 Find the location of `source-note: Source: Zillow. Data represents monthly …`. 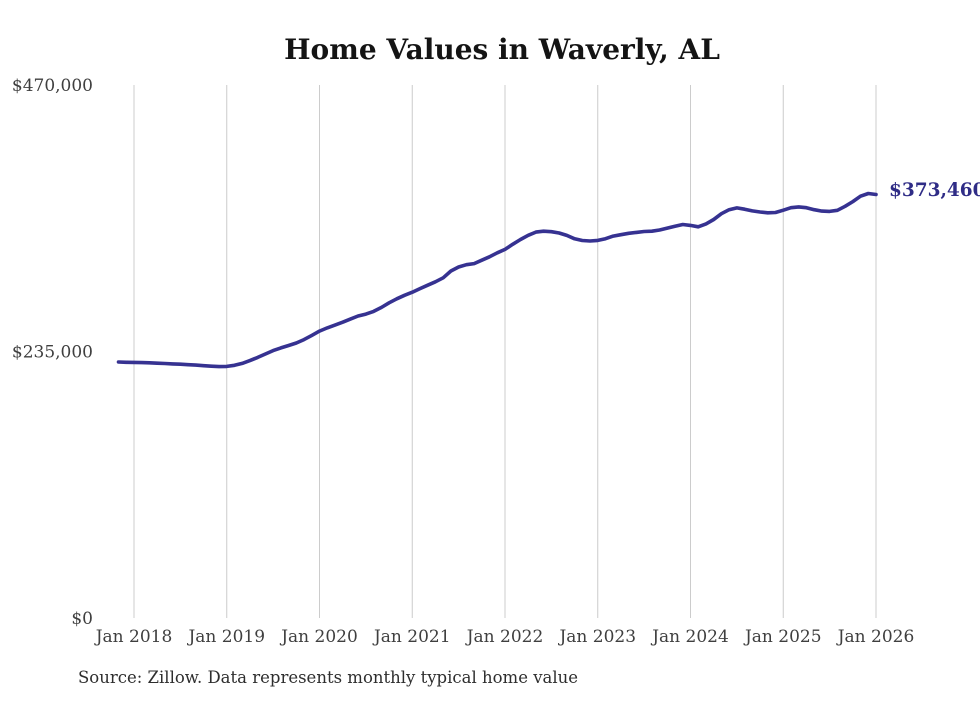

source-note: Source: Zillow. Data represents monthly … is located at coordinates (328, 677).